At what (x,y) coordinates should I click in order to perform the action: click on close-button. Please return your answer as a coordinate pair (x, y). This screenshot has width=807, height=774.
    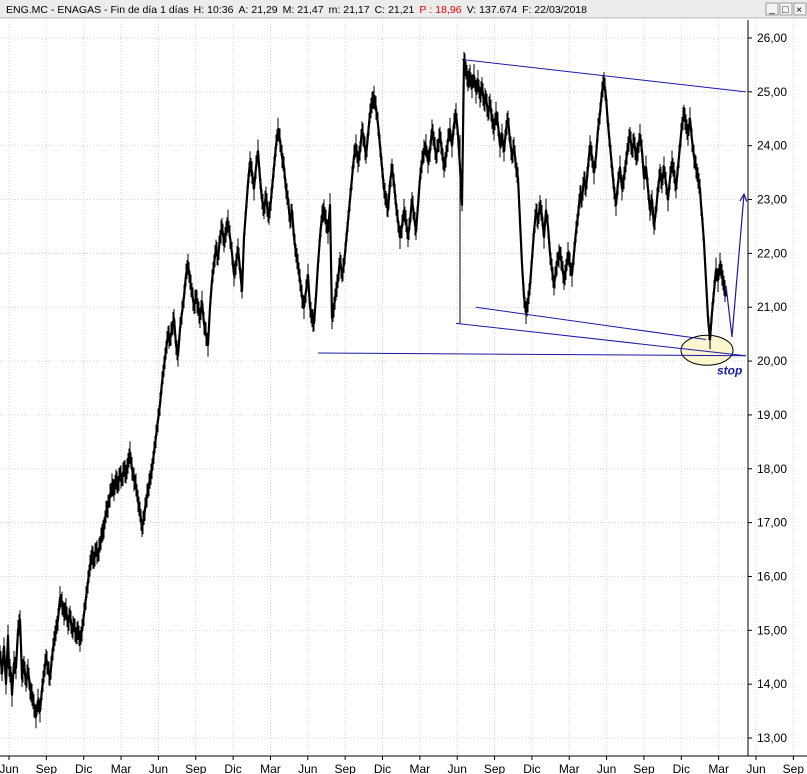
    Looking at the image, I should click on (800, 9).